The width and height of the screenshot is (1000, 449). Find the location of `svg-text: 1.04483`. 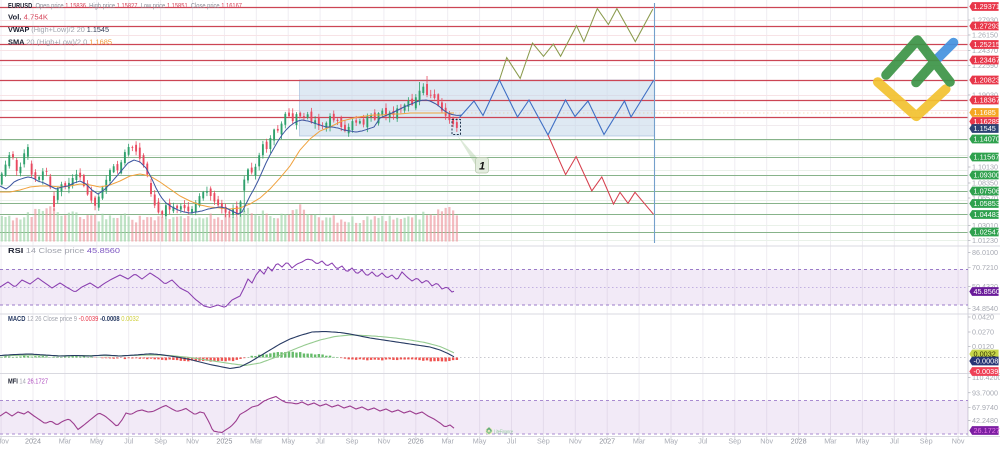

svg-text: 1.04483 is located at coordinates (987, 214).